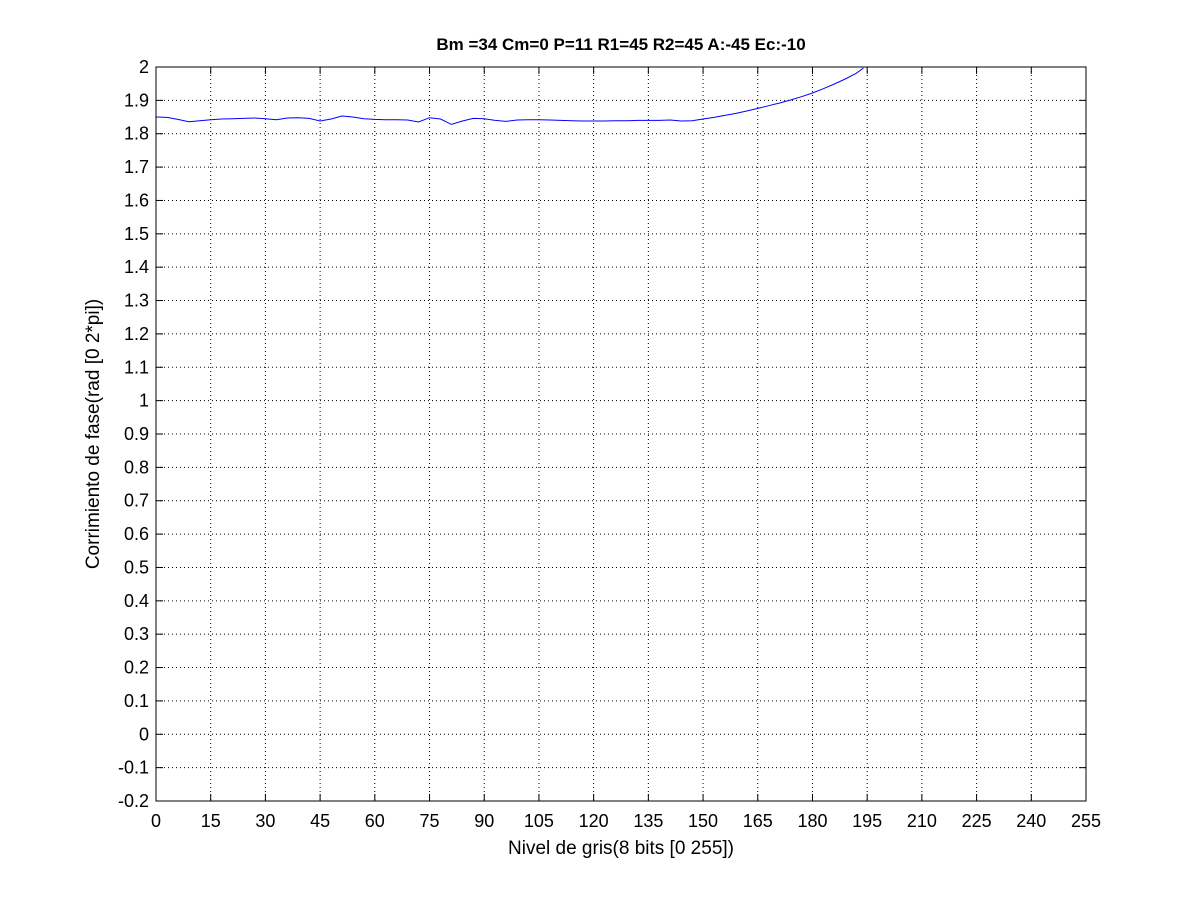  What do you see at coordinates (621, 848) in the screenshot?
I see `x-axis-label: Nivel de gris(8 bits [0 255])` at bounding box center [621, 848].